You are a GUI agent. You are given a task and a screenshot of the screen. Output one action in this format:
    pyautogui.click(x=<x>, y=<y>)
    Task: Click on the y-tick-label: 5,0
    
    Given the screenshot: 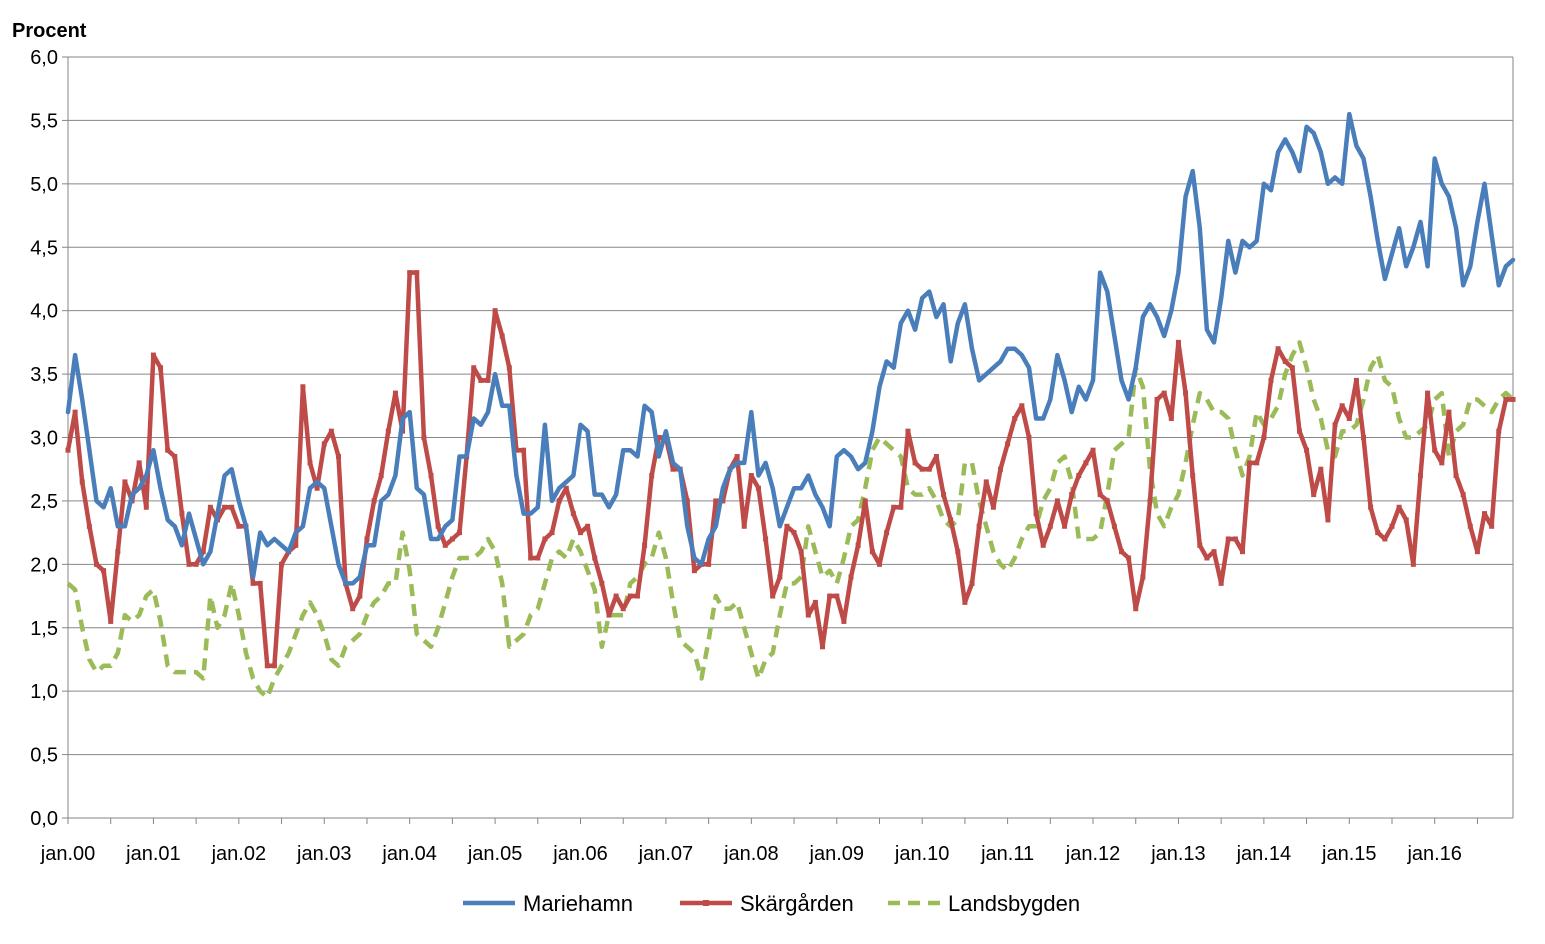 What is the action you would take?
    pyautogui.click(x=44, y=185)
    